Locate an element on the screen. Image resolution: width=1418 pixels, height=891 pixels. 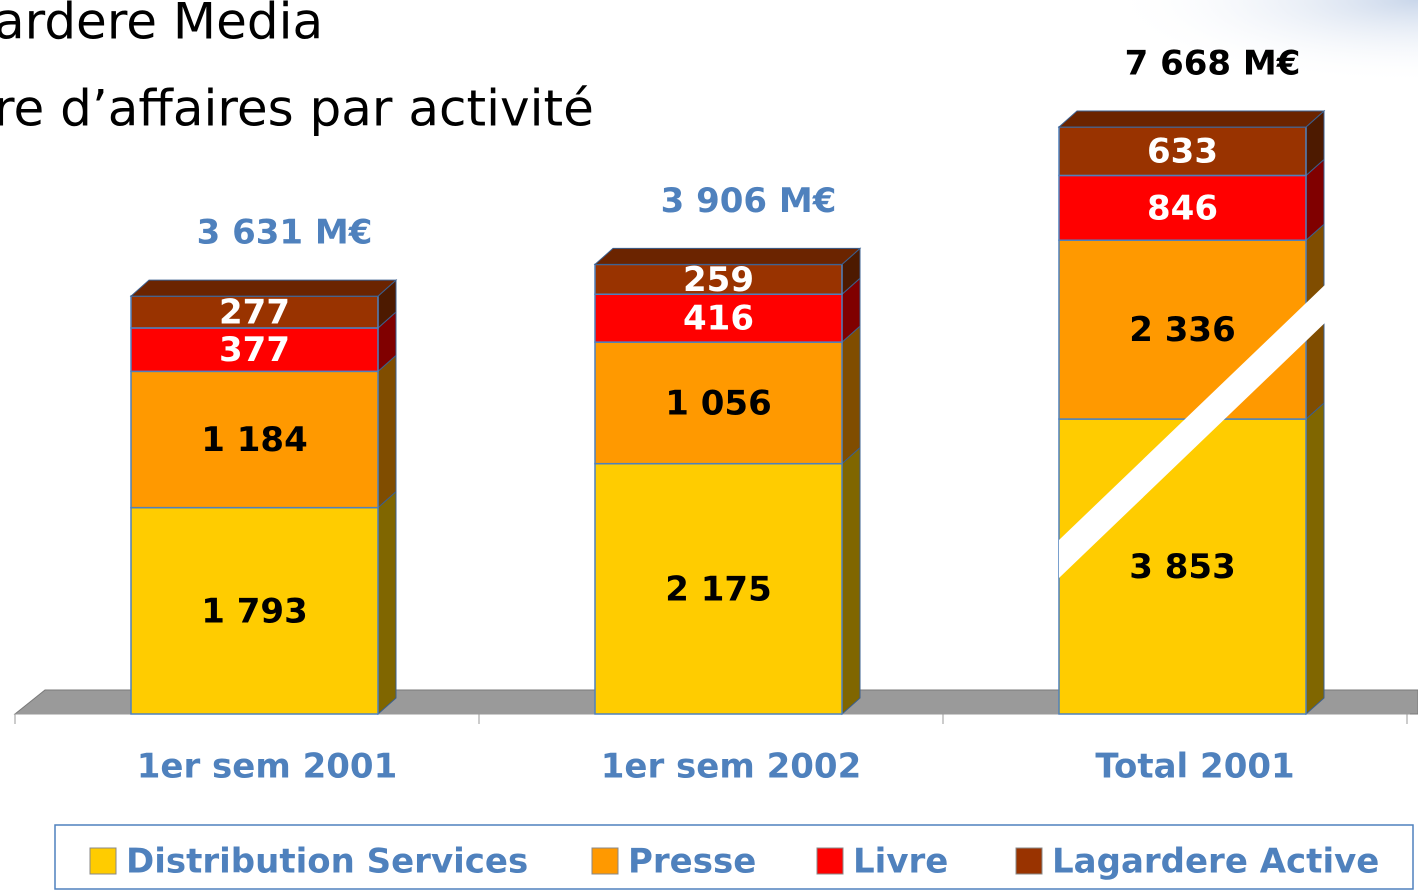
axis-break is located at coordinates (1194, 429).